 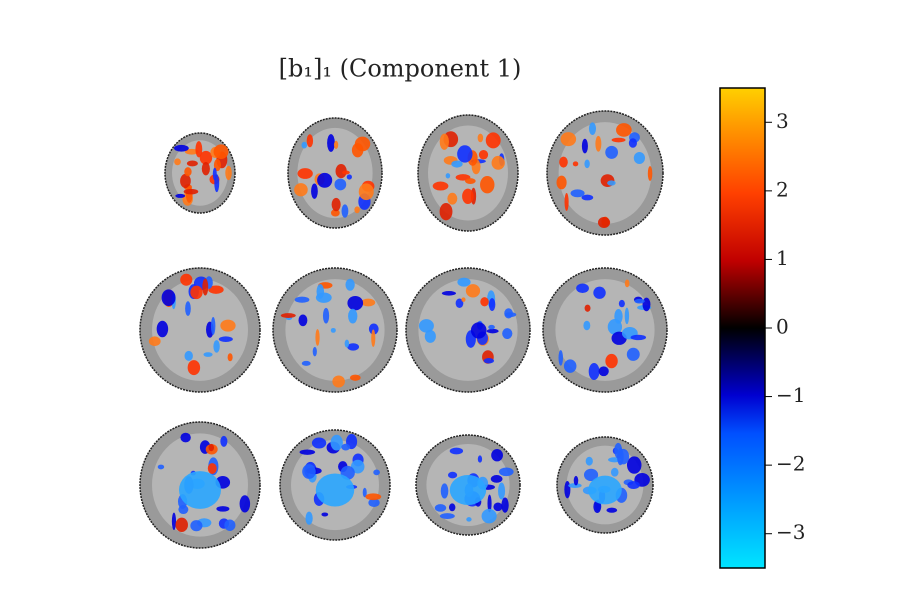 I want to click on colorbar-axis: −3 −2 −1 0 1 2 3, so click(x=785, y=326).